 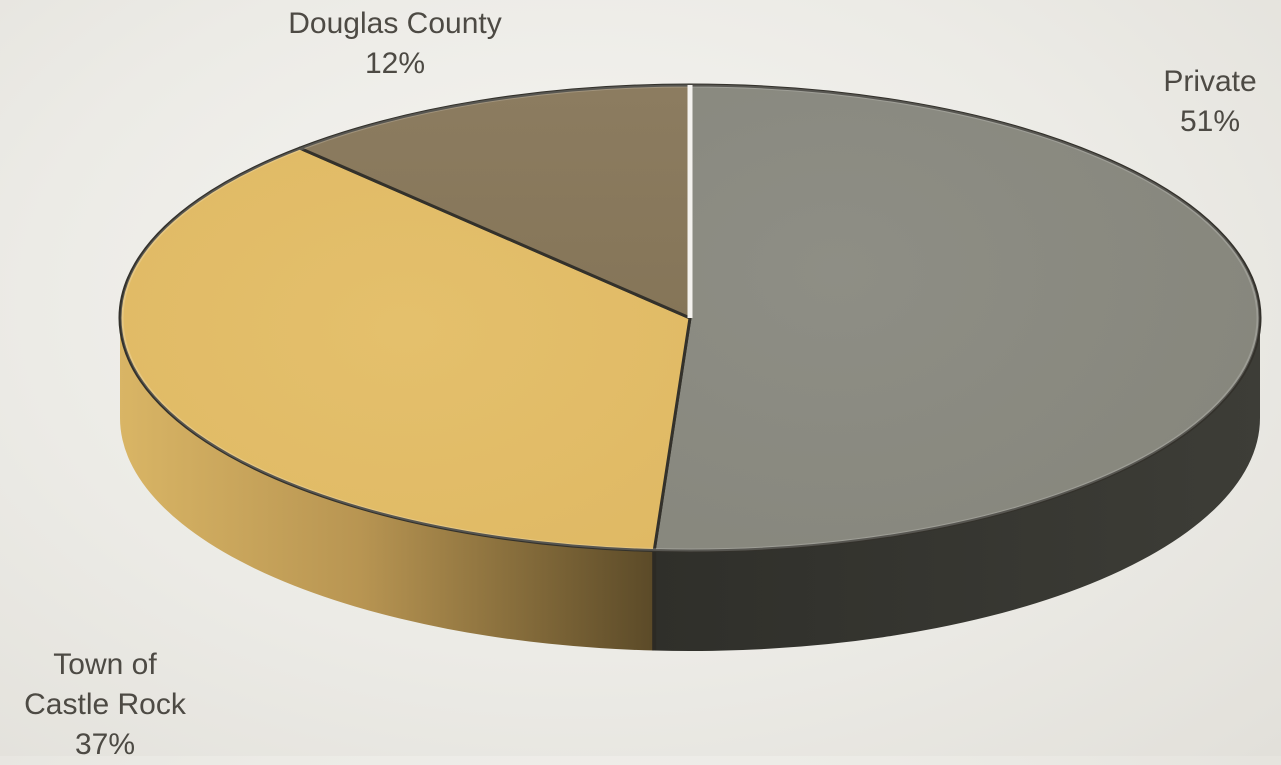 I want to click on data-label-town-line-1: Town of, so click(x=105, y=664).